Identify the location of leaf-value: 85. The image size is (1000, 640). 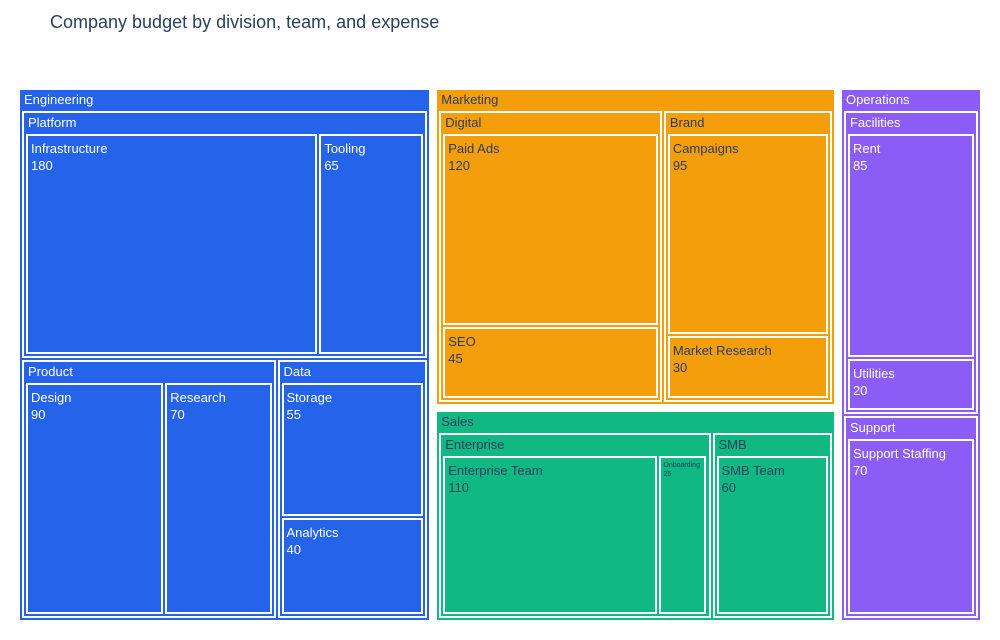
(860, 165).